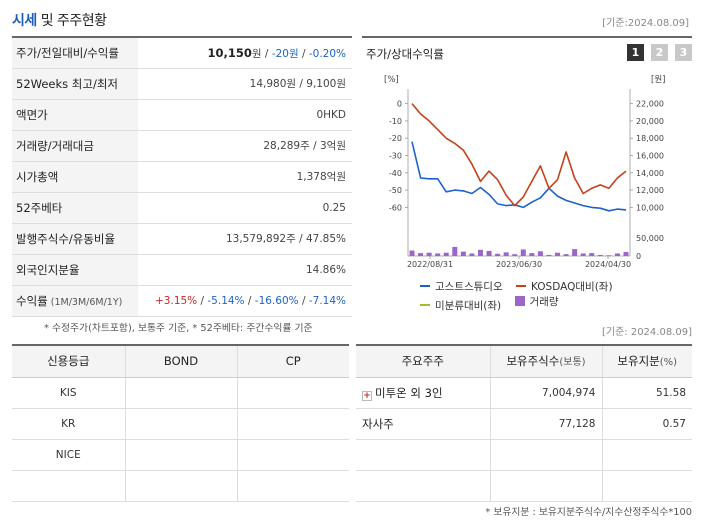 Image resolution: width=702 pixels, height=525 pixels. What do you see at coordinates (75, 146) in the screenshot?
I see `quote-label: 거래량/거래대금` at bounding box center [75, 146].